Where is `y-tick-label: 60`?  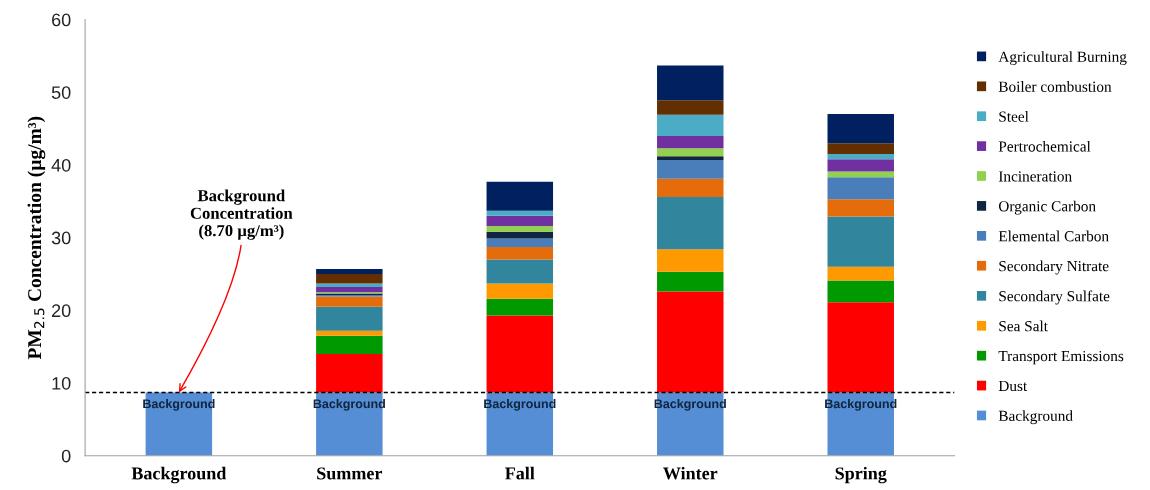
y-tick-label: 60 is located at coordinates (61, 20).